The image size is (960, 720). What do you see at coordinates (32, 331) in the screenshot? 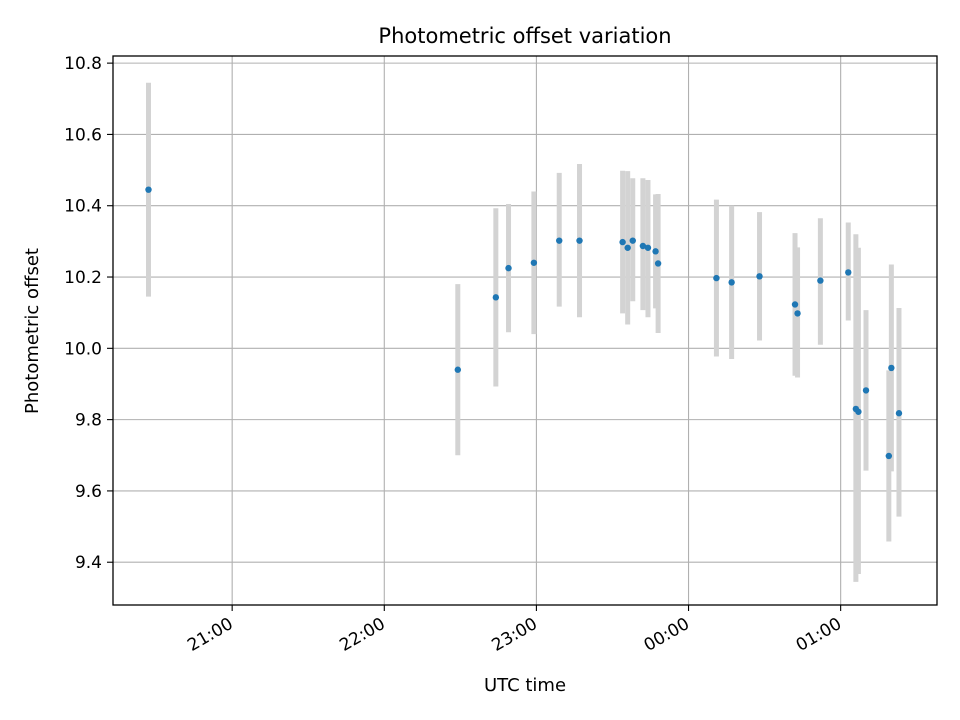
I see `y-axis-label: Photometric offset` at bounding box center [32, 331].